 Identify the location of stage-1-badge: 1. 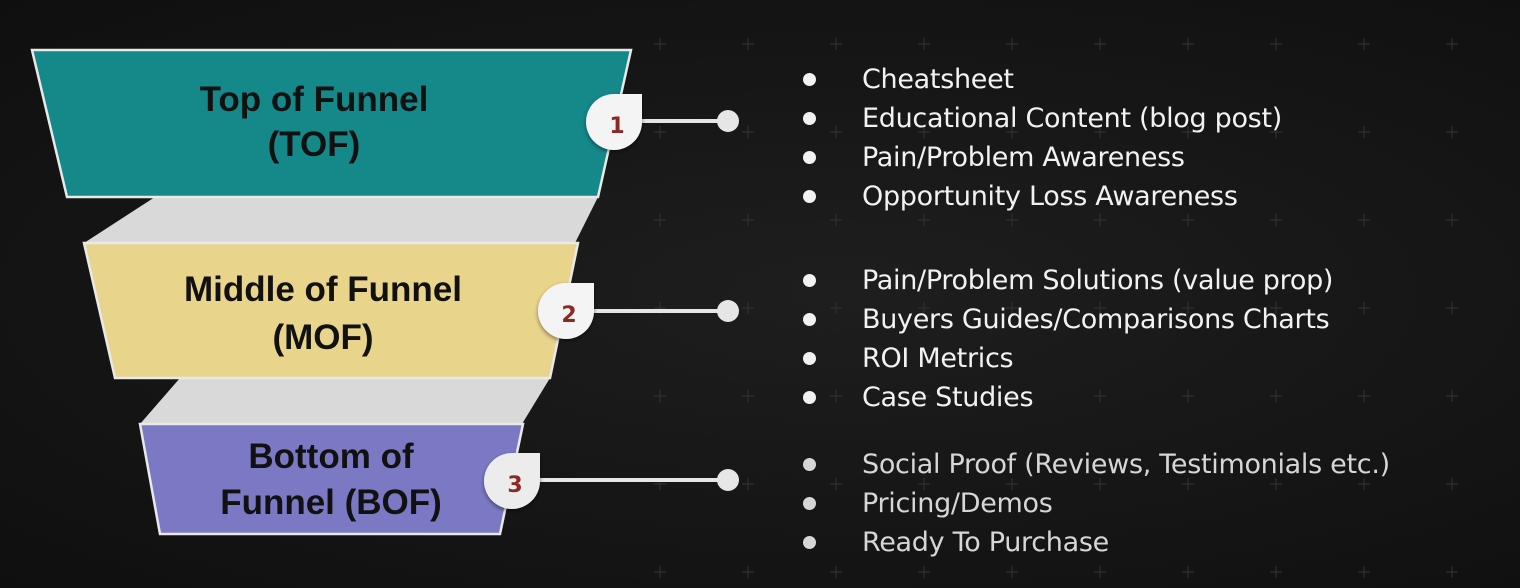
(614, 122).